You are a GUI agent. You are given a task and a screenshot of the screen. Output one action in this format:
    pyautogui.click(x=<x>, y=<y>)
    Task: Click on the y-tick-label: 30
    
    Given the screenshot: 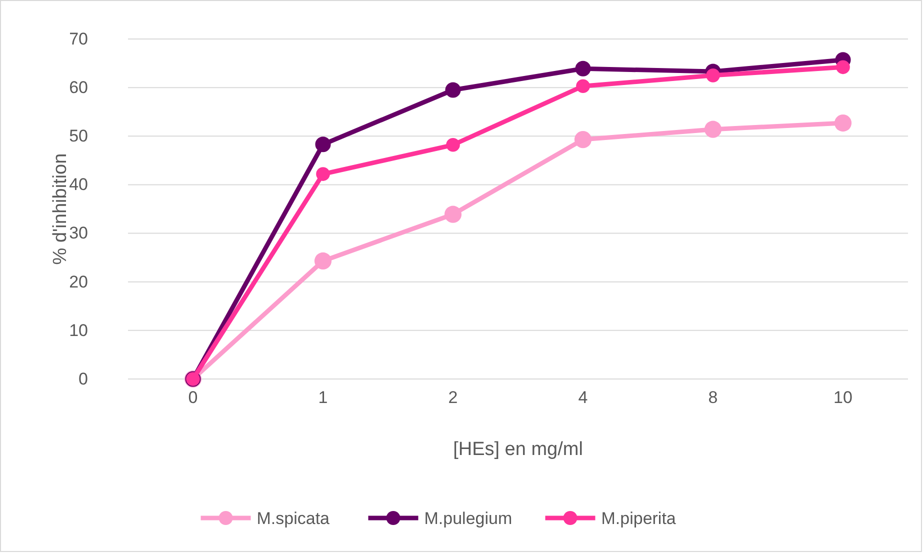 What is the action you would take?
    pyautogui.click(x=78, y=233)
    